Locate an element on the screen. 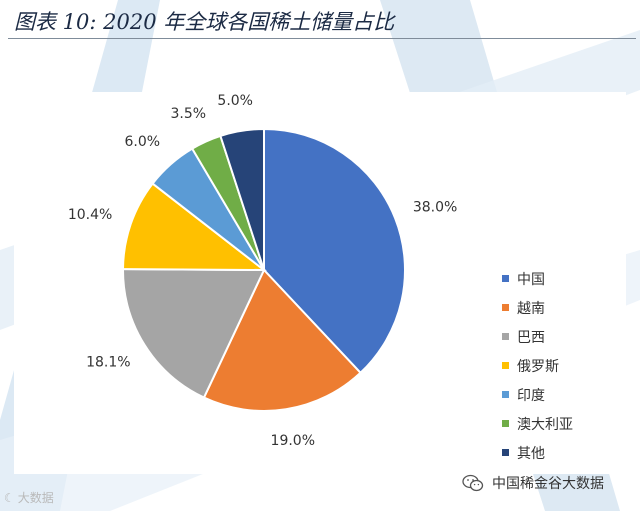  slice-value-label: 10.4% is located at coordinates (90, 215).